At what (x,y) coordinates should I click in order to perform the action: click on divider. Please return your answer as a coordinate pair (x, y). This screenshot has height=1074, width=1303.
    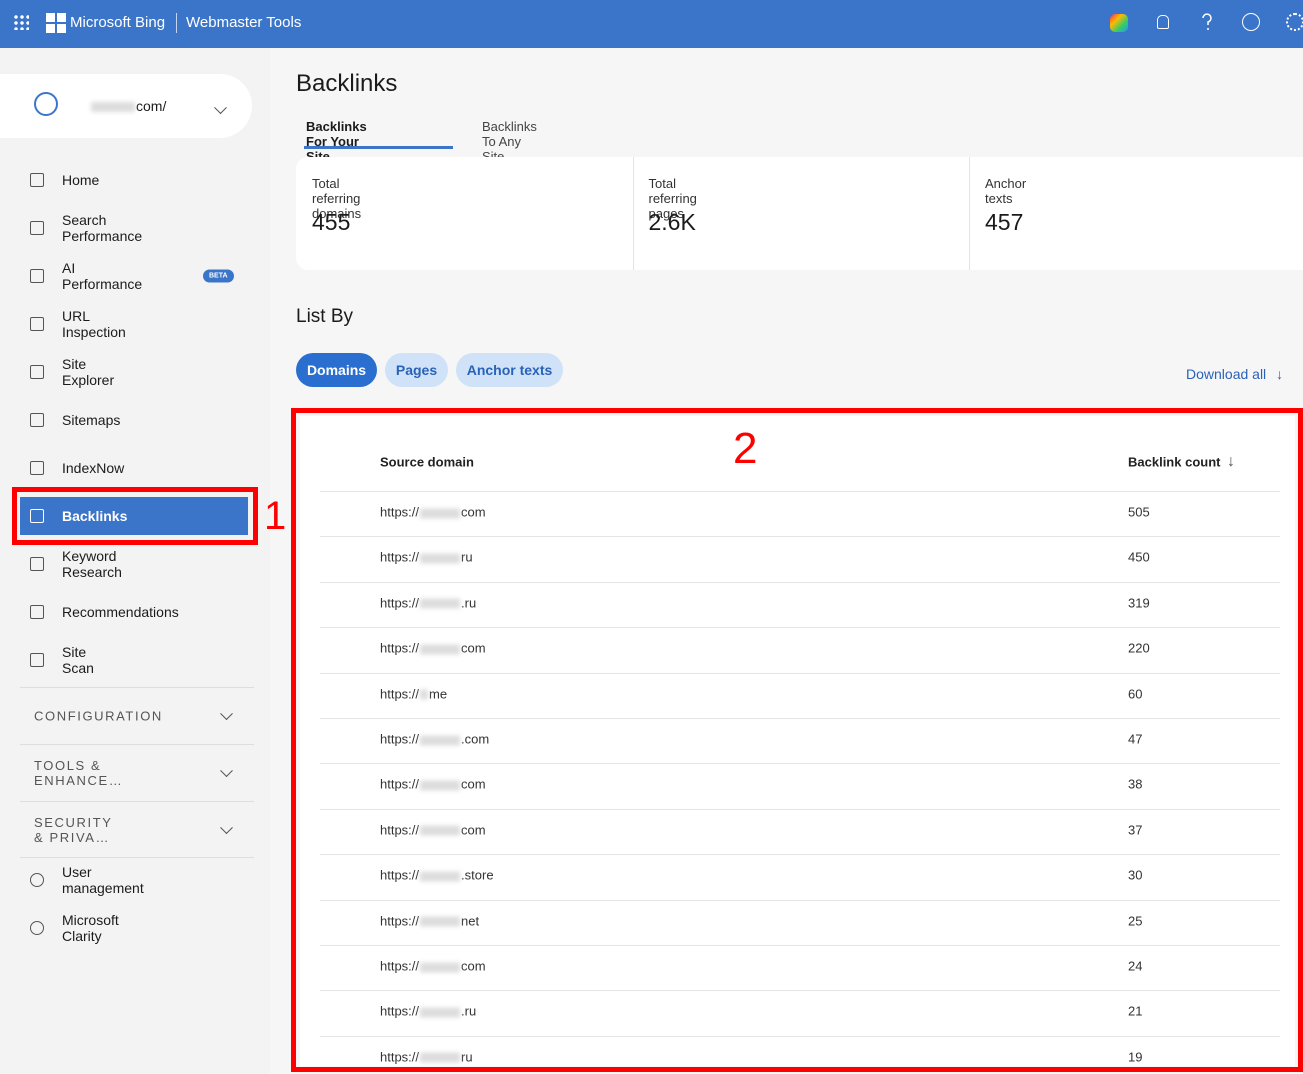
    Looking at the image, I should click on (176, 23).